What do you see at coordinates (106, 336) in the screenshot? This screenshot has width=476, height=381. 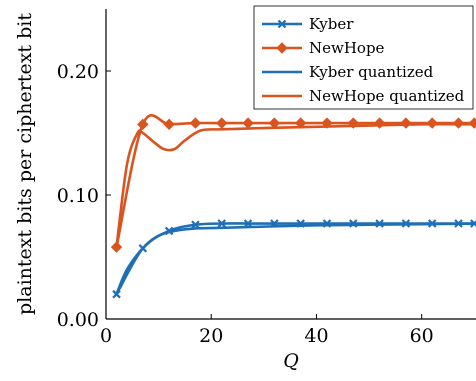 I see `x-tick-label: 0` at bounding box center [106, 336].